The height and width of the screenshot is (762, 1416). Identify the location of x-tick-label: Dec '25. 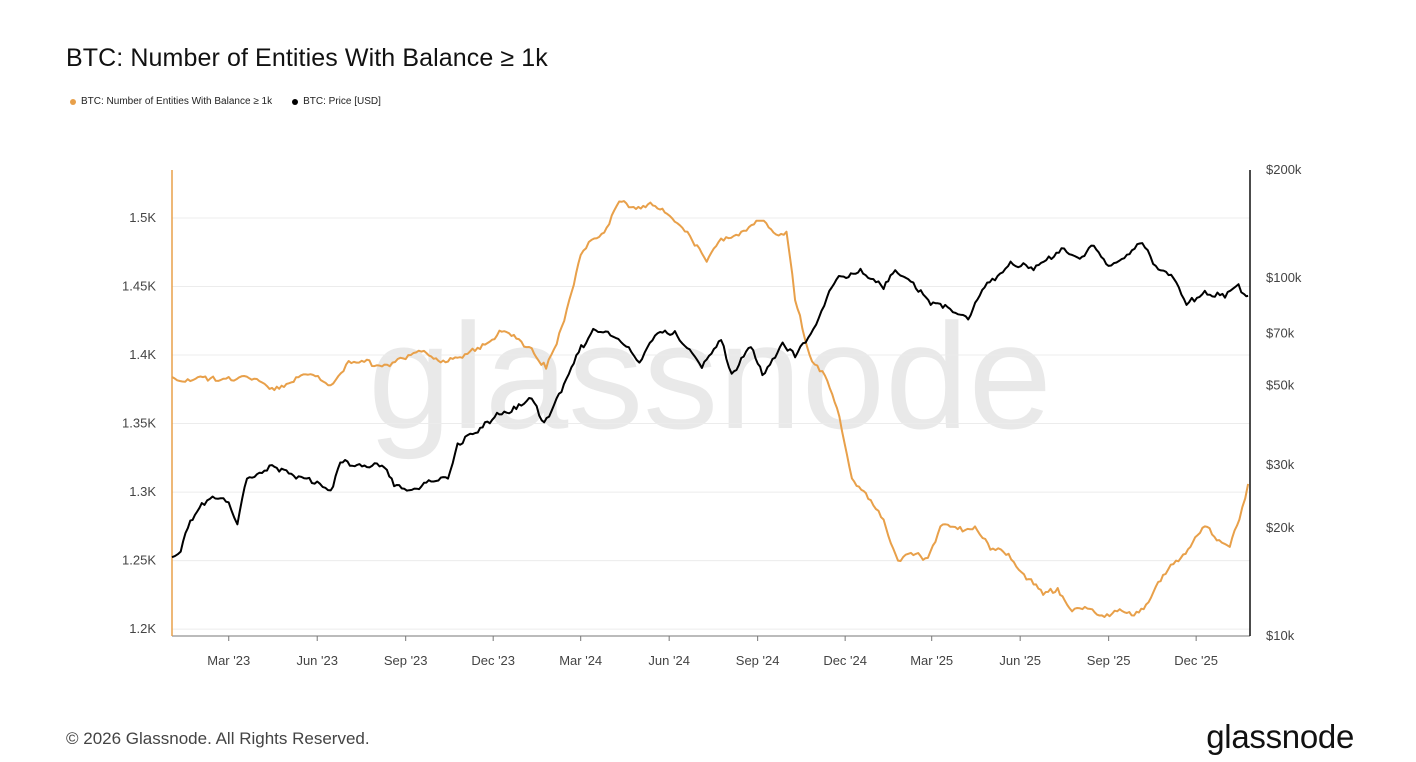
(1196, 660).